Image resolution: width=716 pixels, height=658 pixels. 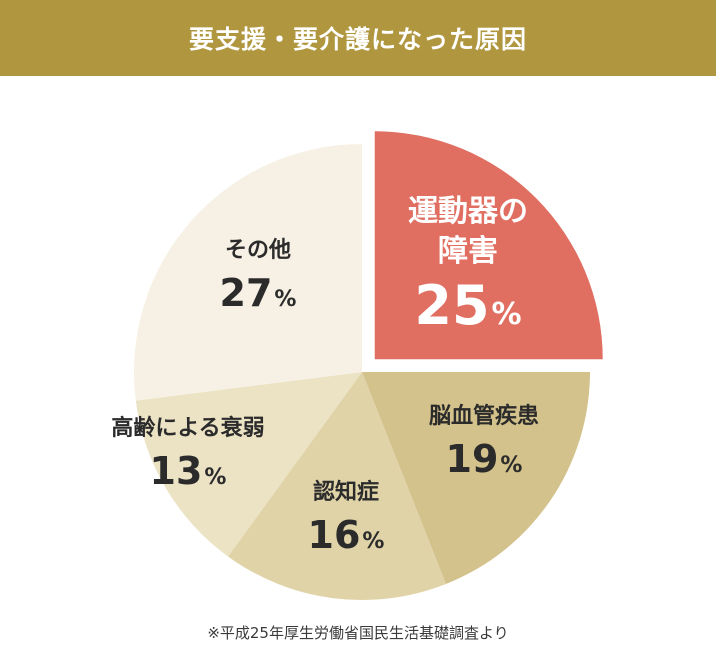 I want to click on slice-value: 25%, so click(x=468, y=305).